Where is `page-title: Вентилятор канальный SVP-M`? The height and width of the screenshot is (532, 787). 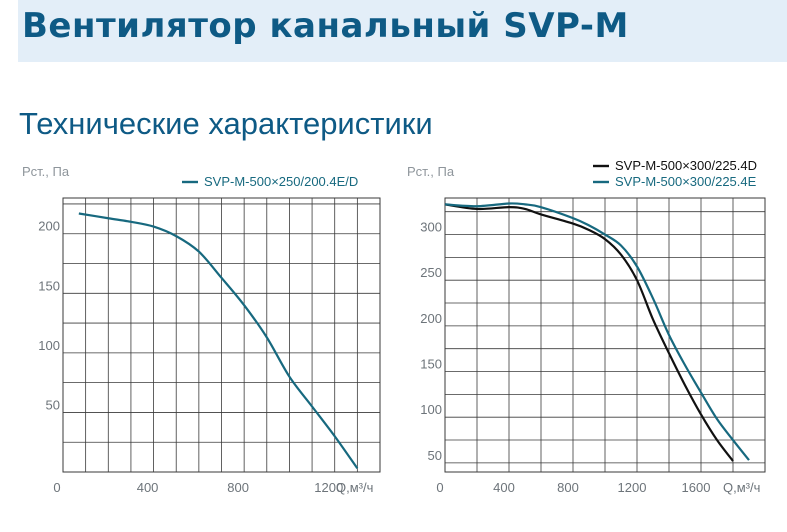 page-title: Вентилятор канальный SVP-M is located at coordinates (325, 26).